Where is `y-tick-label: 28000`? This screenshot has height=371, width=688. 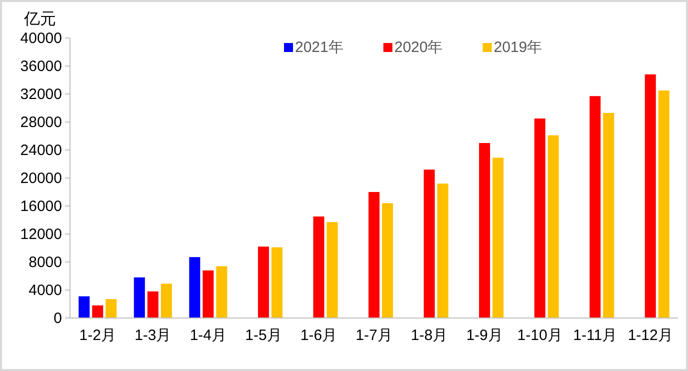
y-tick-label: 28000 is located at coordinates (41, 122).